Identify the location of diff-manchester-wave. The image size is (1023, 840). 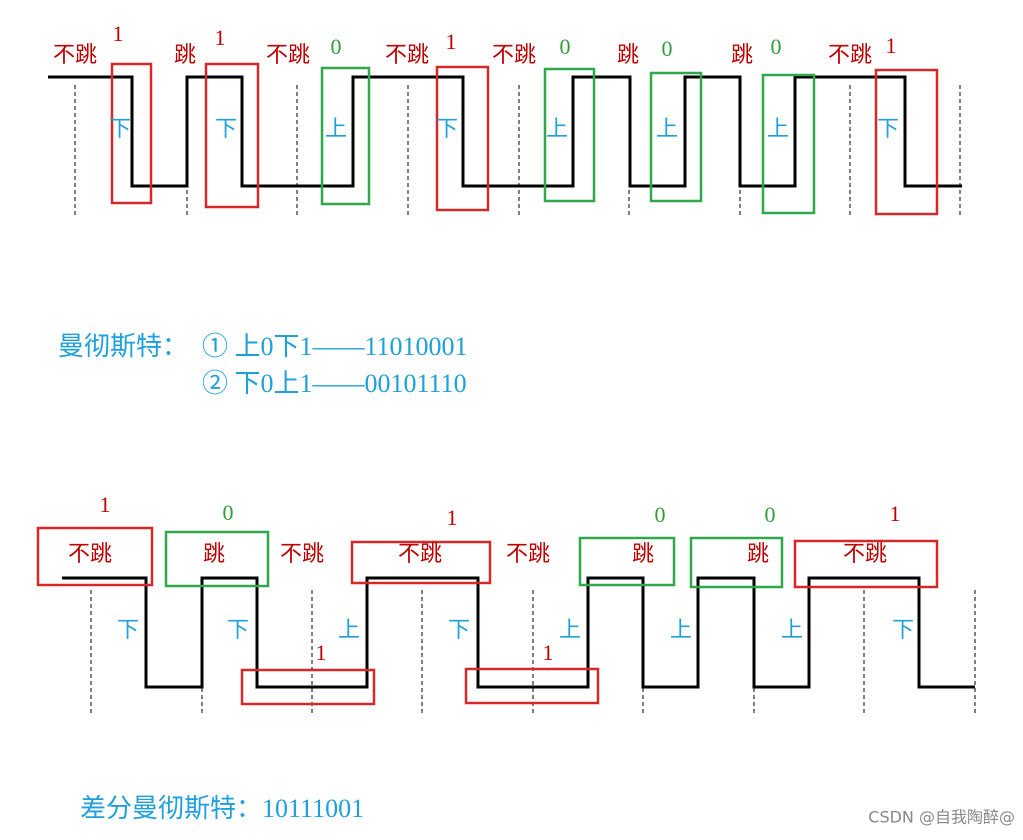
(518, 632).